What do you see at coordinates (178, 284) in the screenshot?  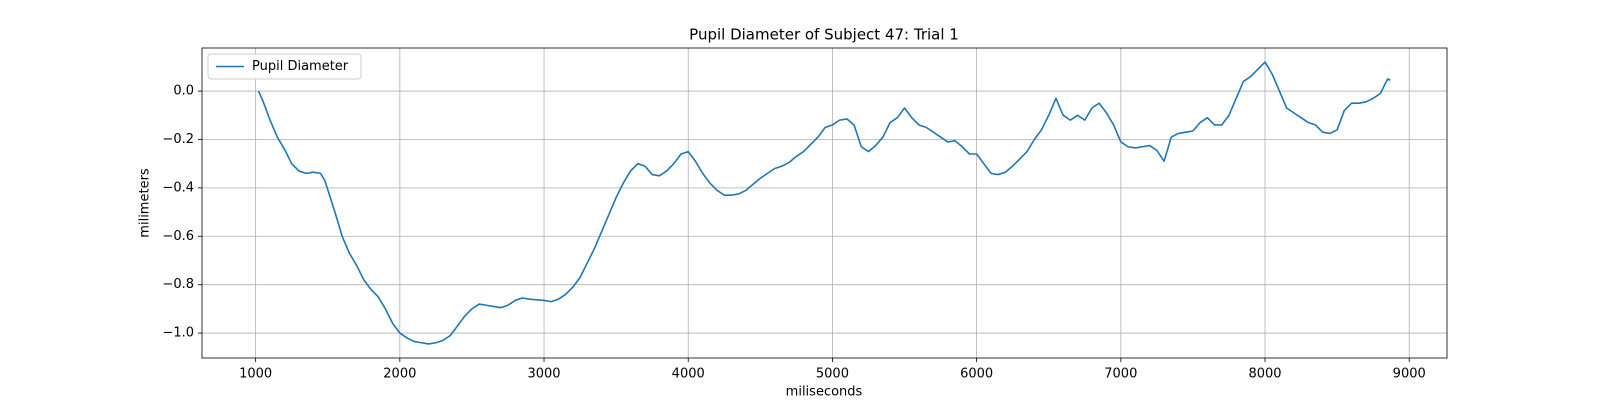 I see `y-tick-label: −0.8` at bounding box center [178, 284].